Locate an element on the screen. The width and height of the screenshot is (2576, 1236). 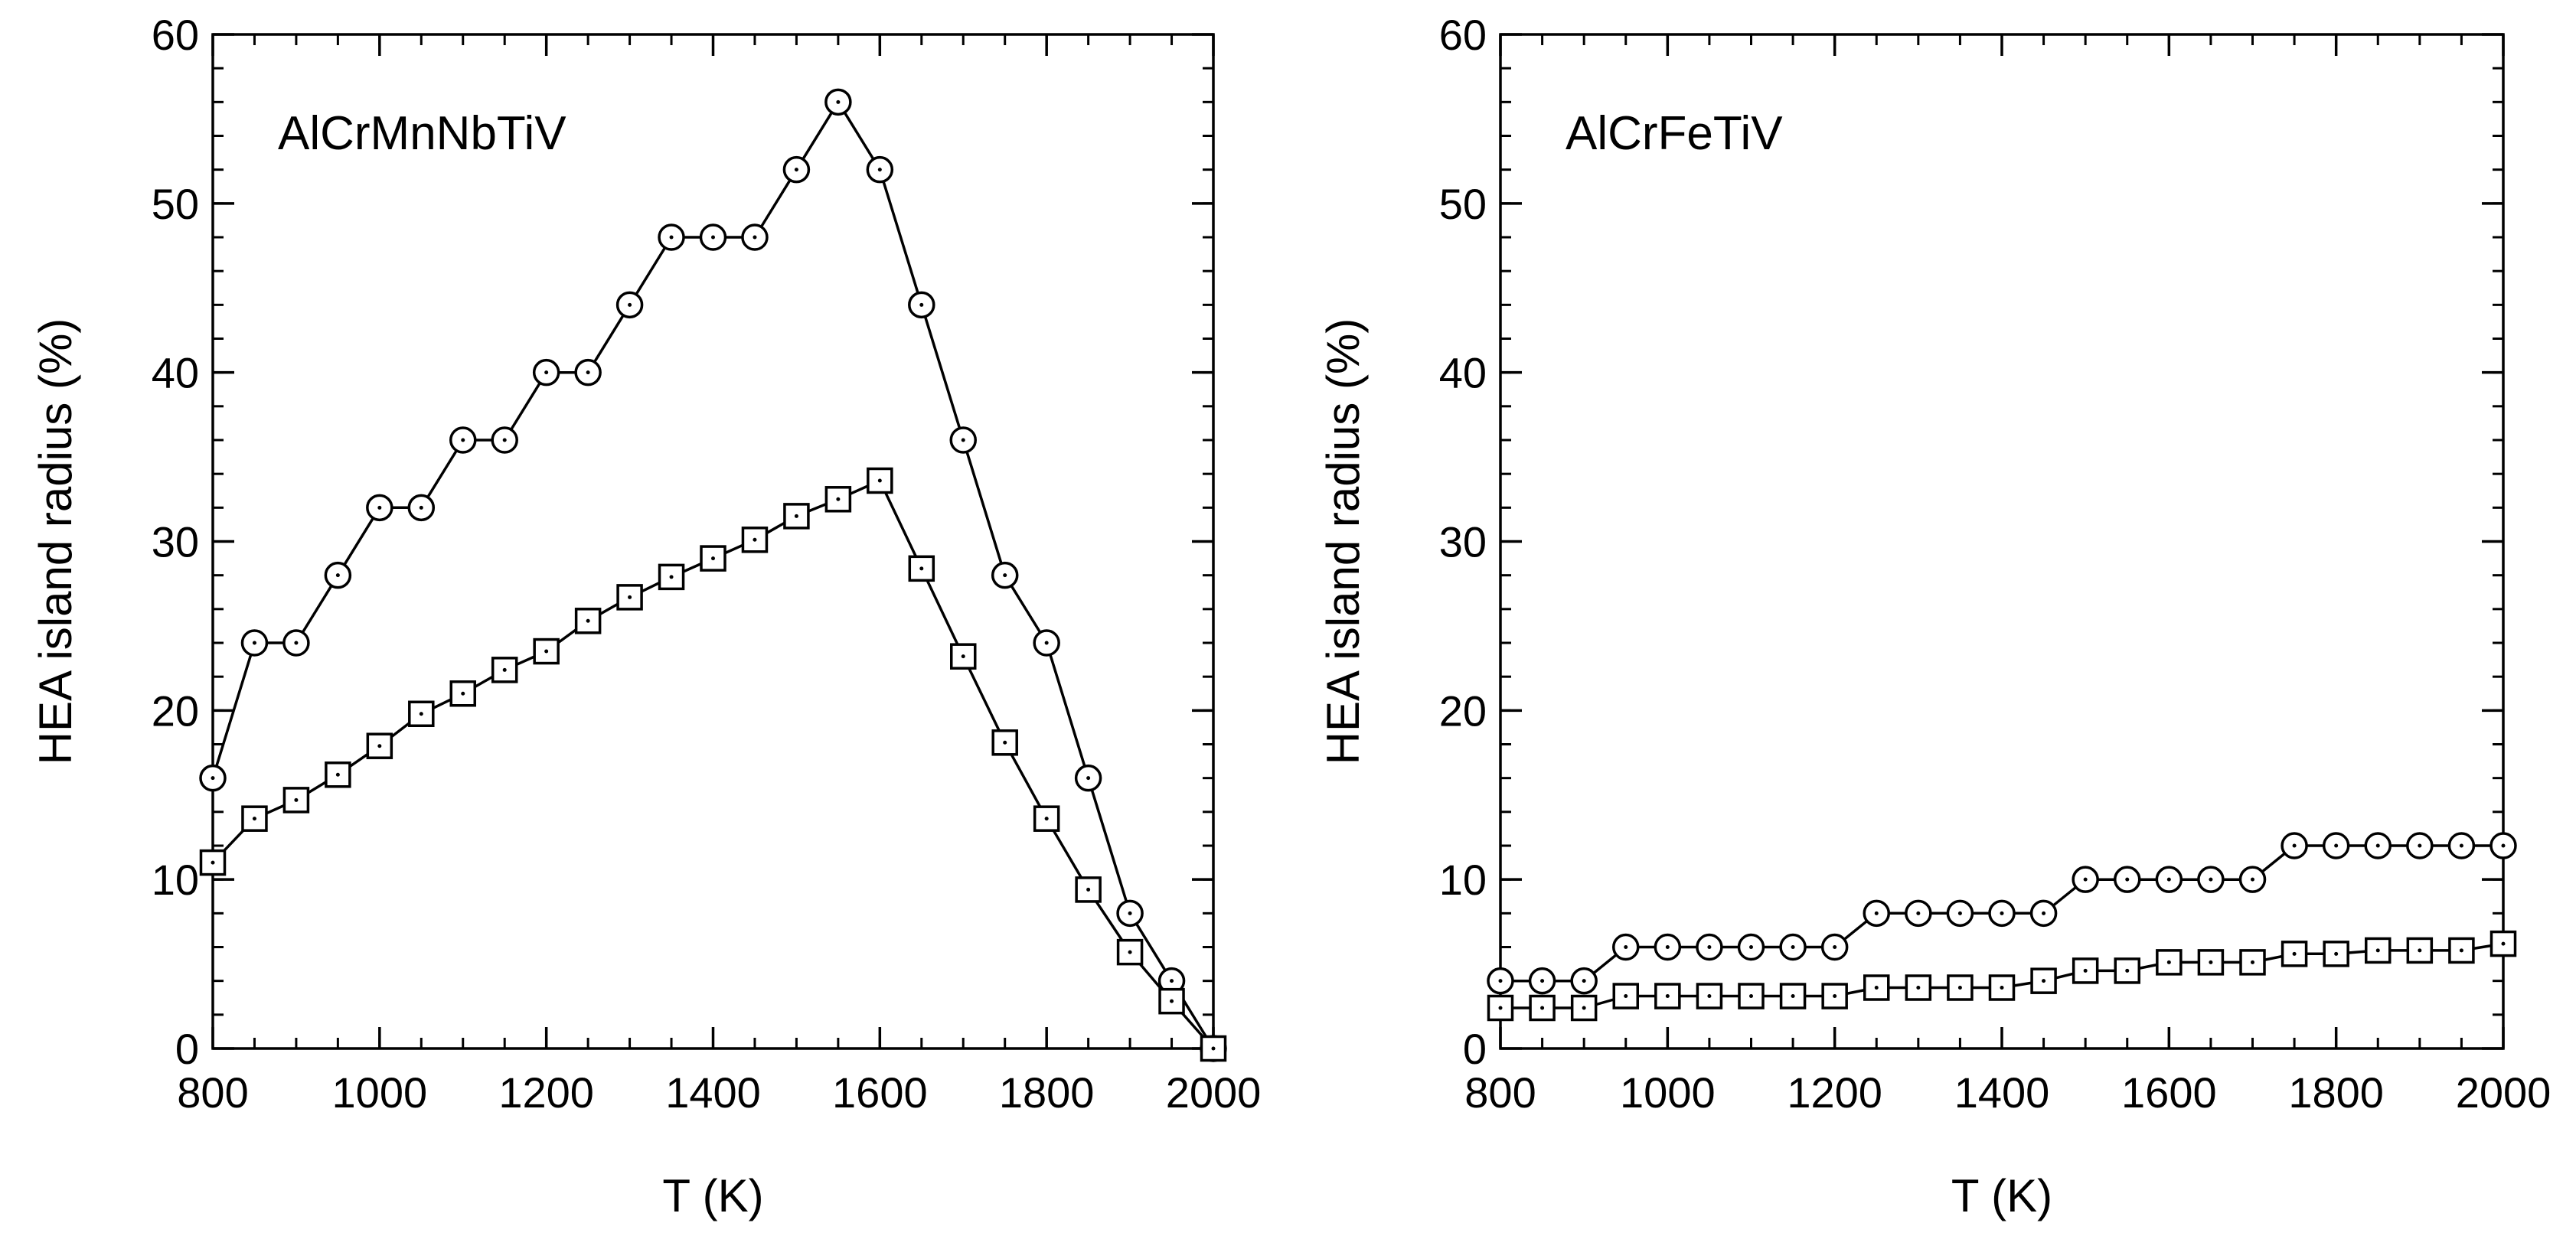
x-axis-title: T (K) is located at coordinates (2001, 1196).